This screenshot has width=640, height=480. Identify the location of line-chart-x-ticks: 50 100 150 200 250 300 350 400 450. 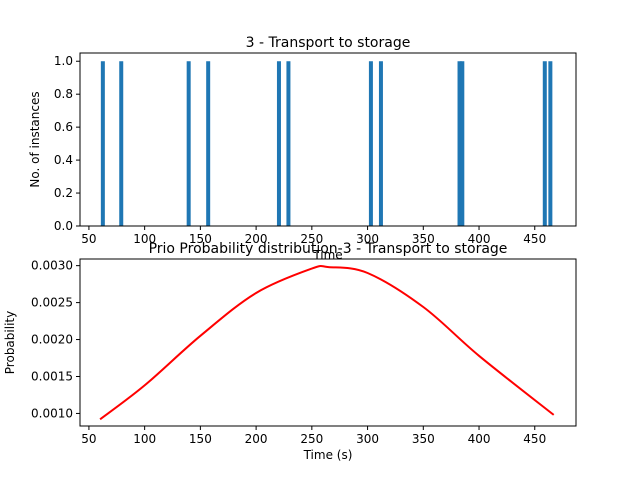
(313, 436).